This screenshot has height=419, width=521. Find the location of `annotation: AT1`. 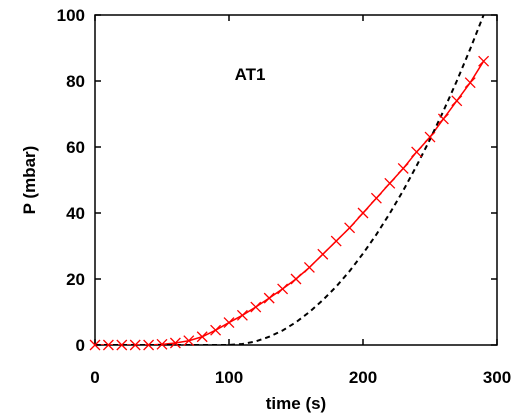

annotation: AT1 is located at coordinates (250, 74).